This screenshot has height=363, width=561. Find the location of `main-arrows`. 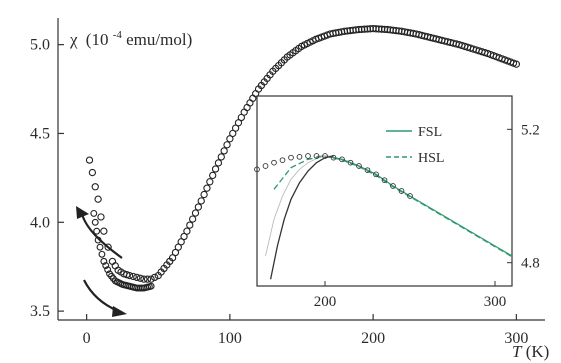

main-arrows is located at coordinates (101, 261).